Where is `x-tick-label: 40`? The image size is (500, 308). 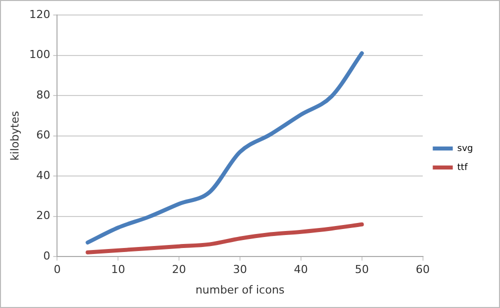 x-tick-label: 40 is located at coordinates (301, 269).